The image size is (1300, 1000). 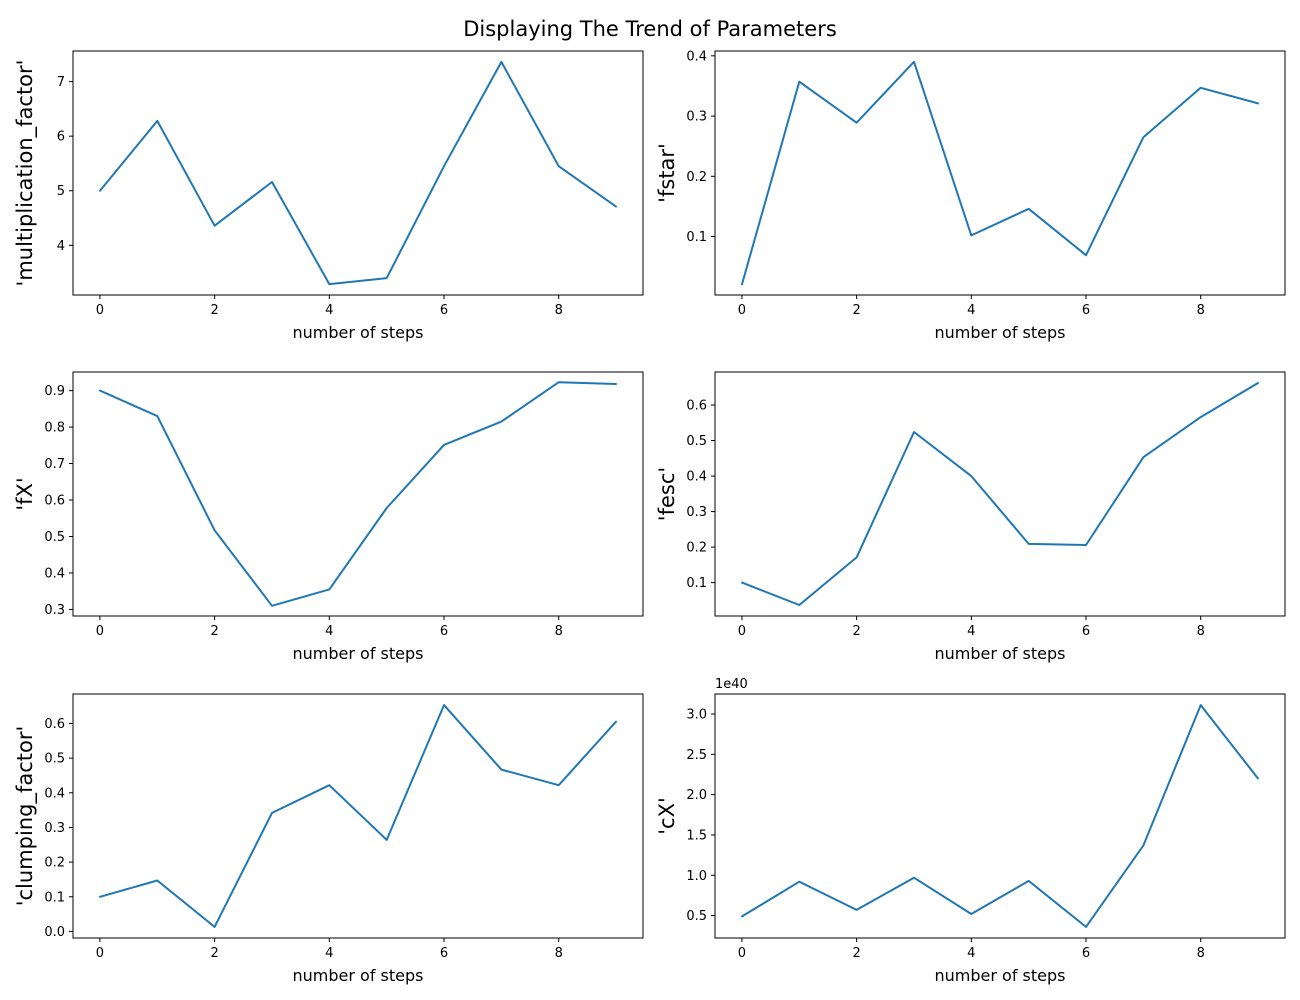 I want to click on y-tick-label: 0.8, so click(x=54, y=428).